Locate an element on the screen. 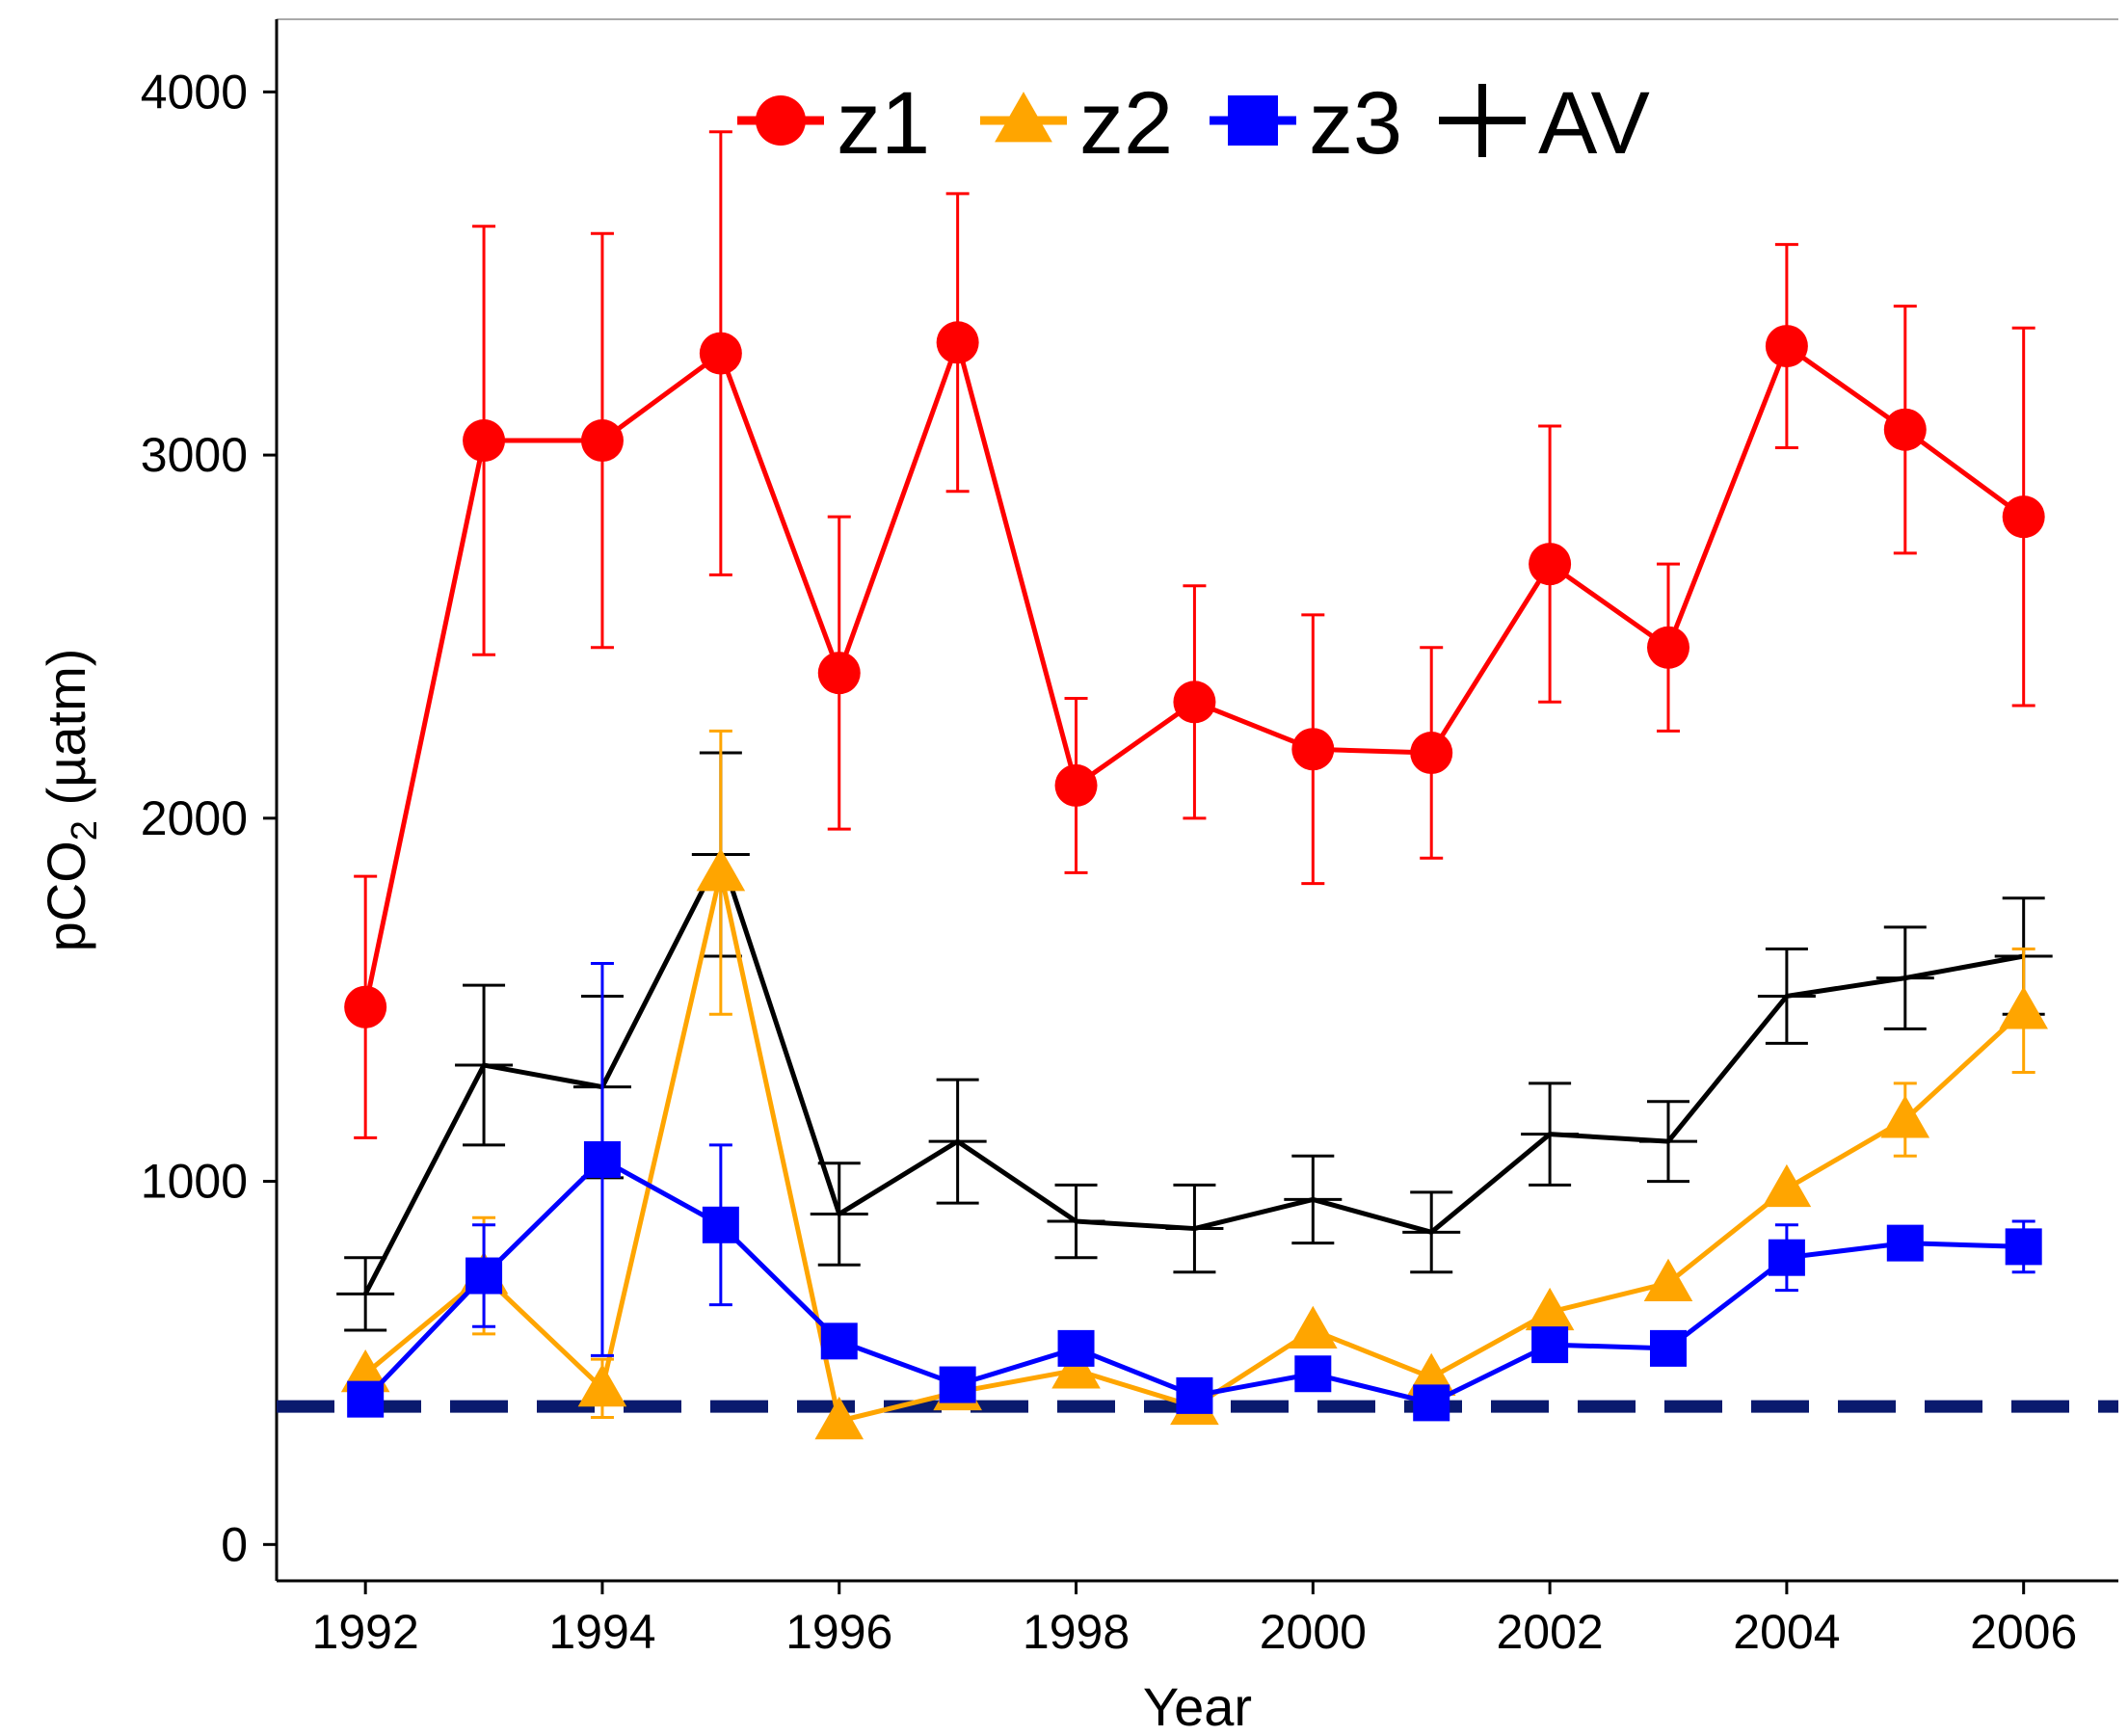  legend-key-marker-z1 is located at coordinates (781, 120).